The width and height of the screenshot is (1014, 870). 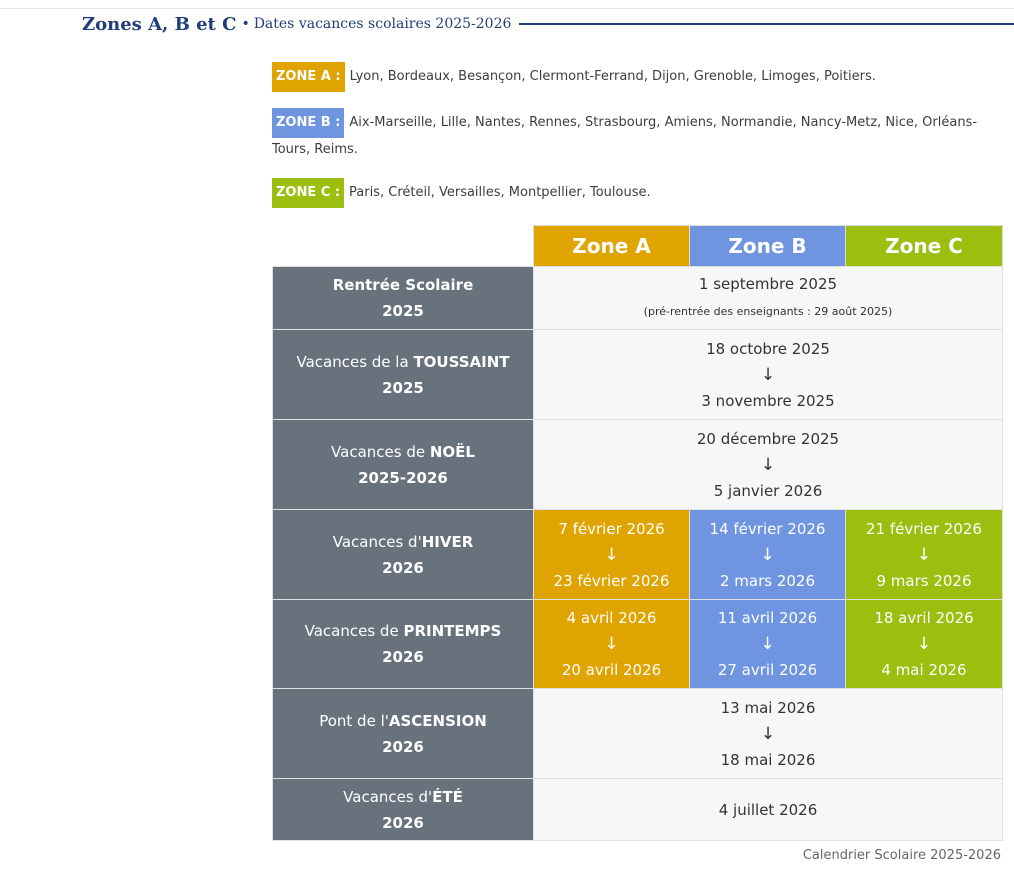 What do you see at coordinates (768, 348) in the screenshot?
I see `start-date: 18 octobre 2025` at bounding box center [768, 348].